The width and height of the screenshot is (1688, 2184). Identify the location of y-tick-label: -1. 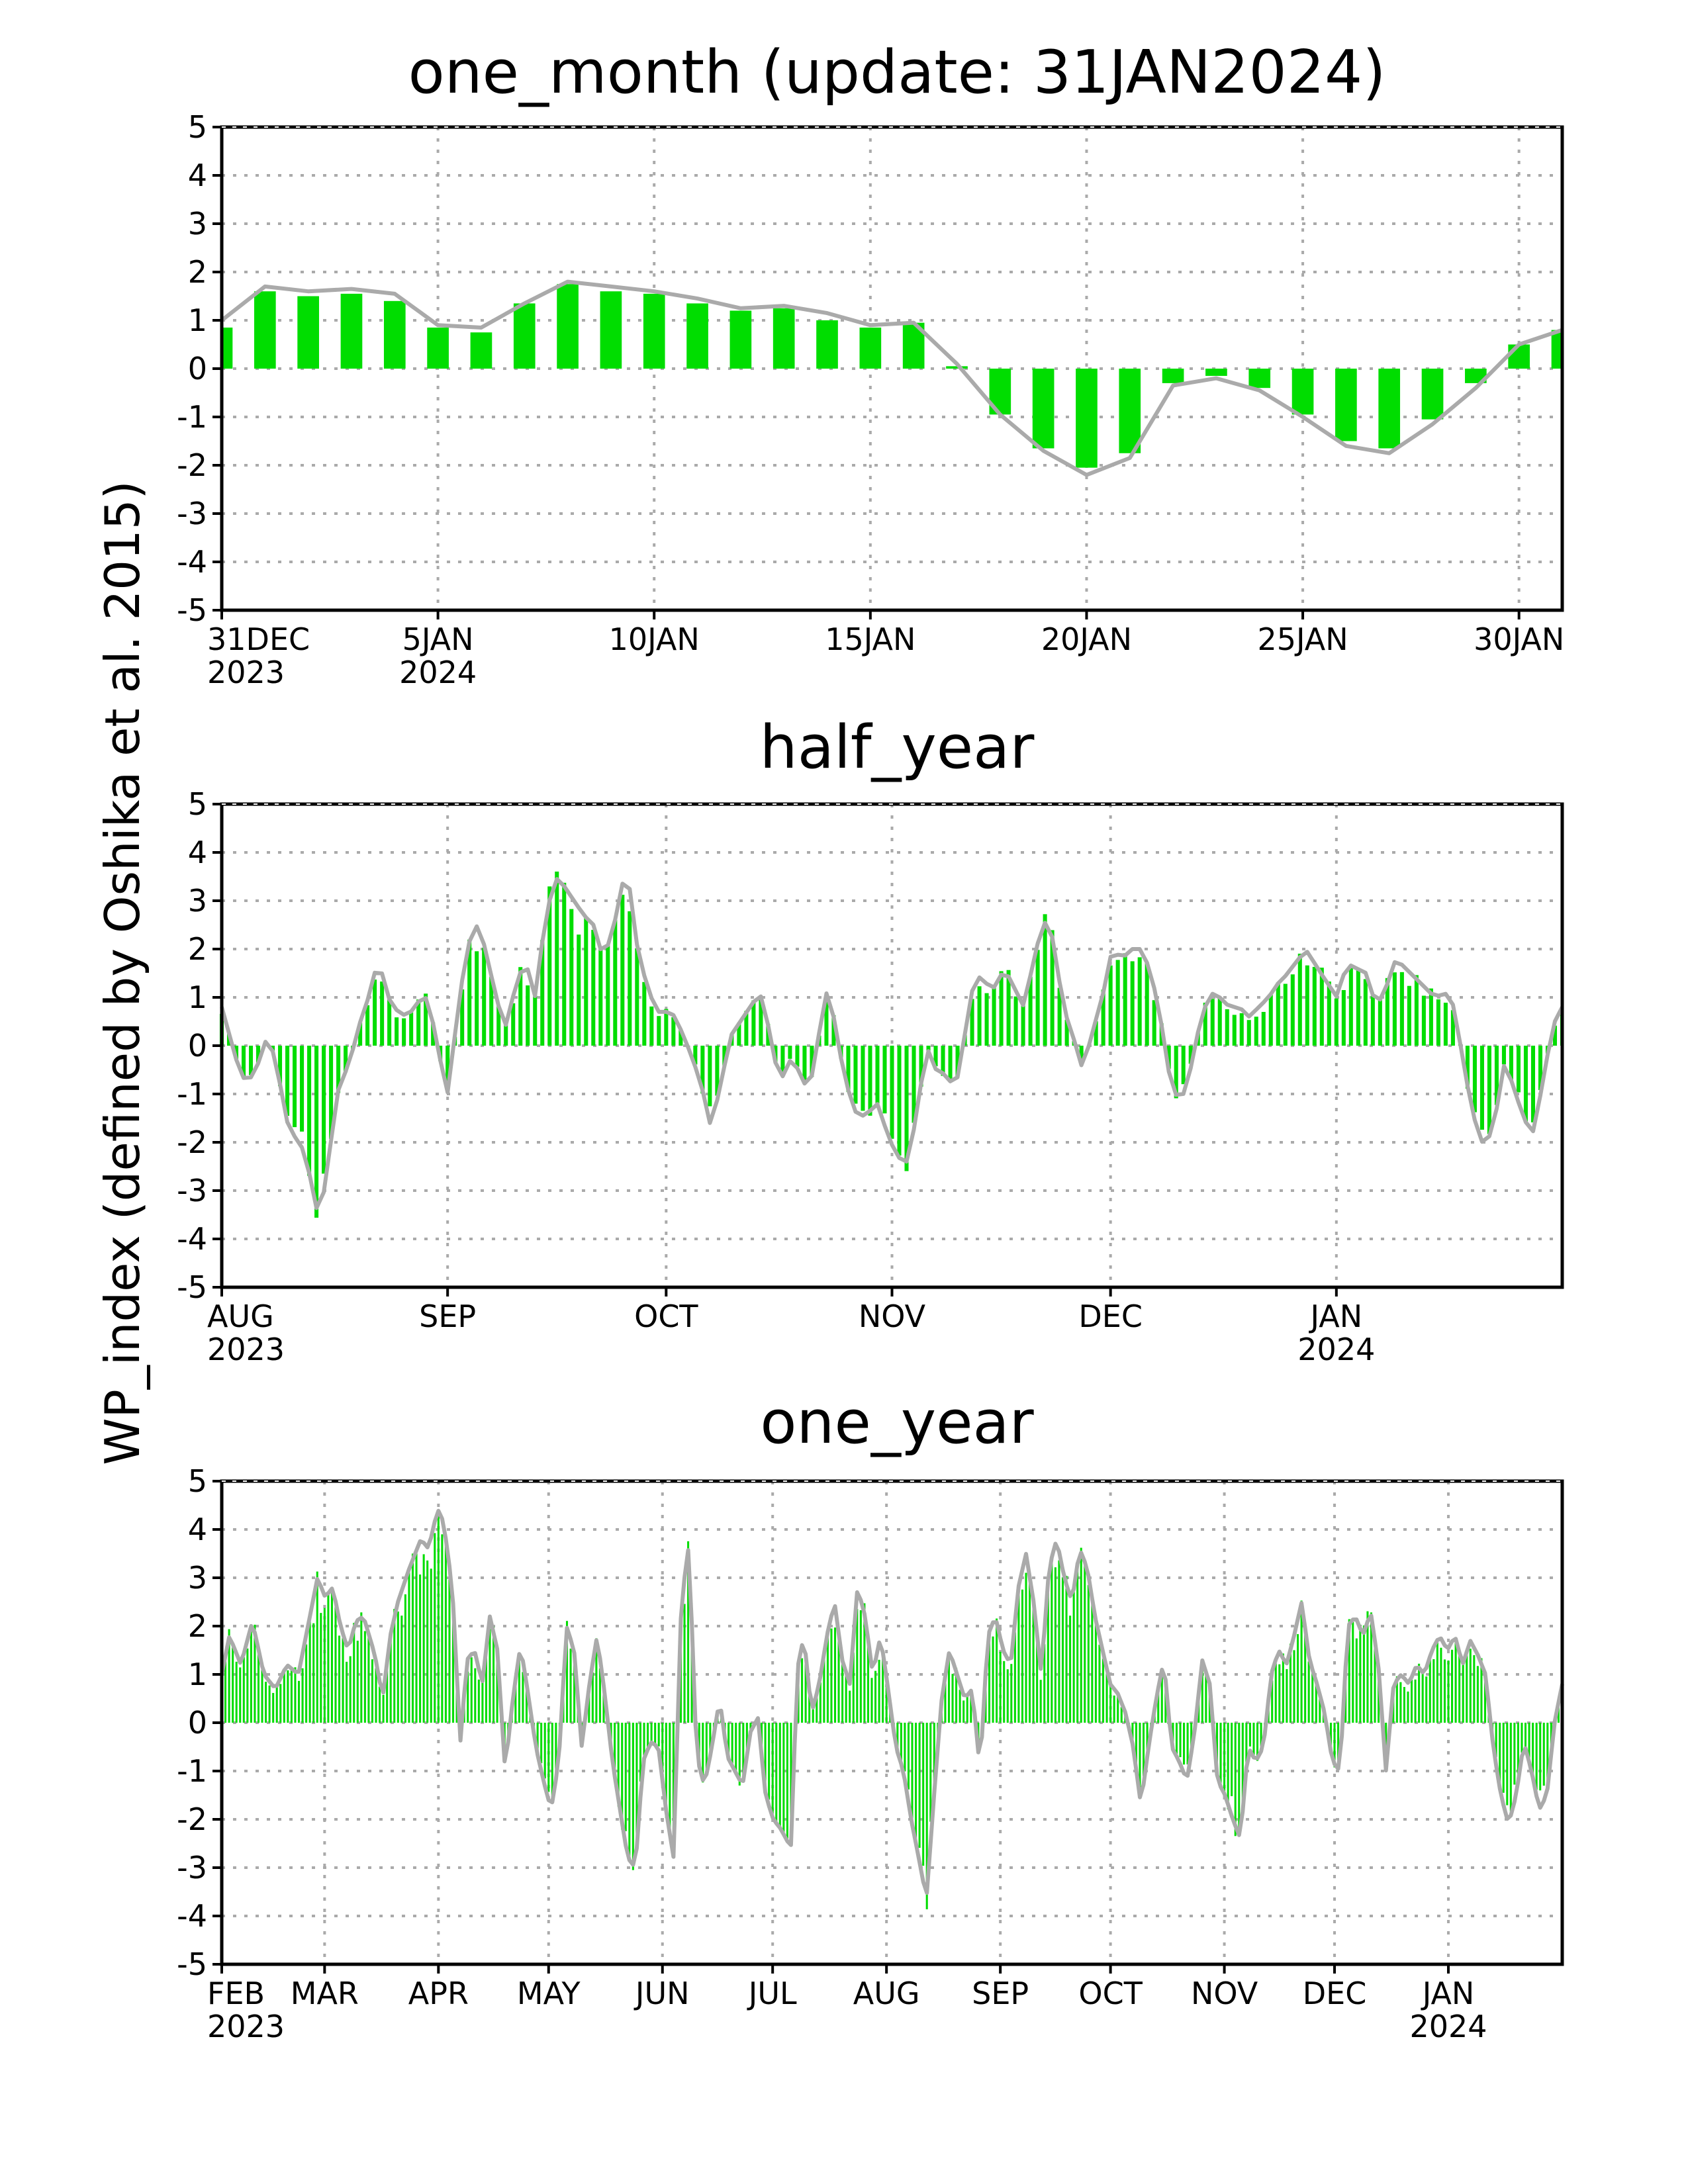
(192, 1771).